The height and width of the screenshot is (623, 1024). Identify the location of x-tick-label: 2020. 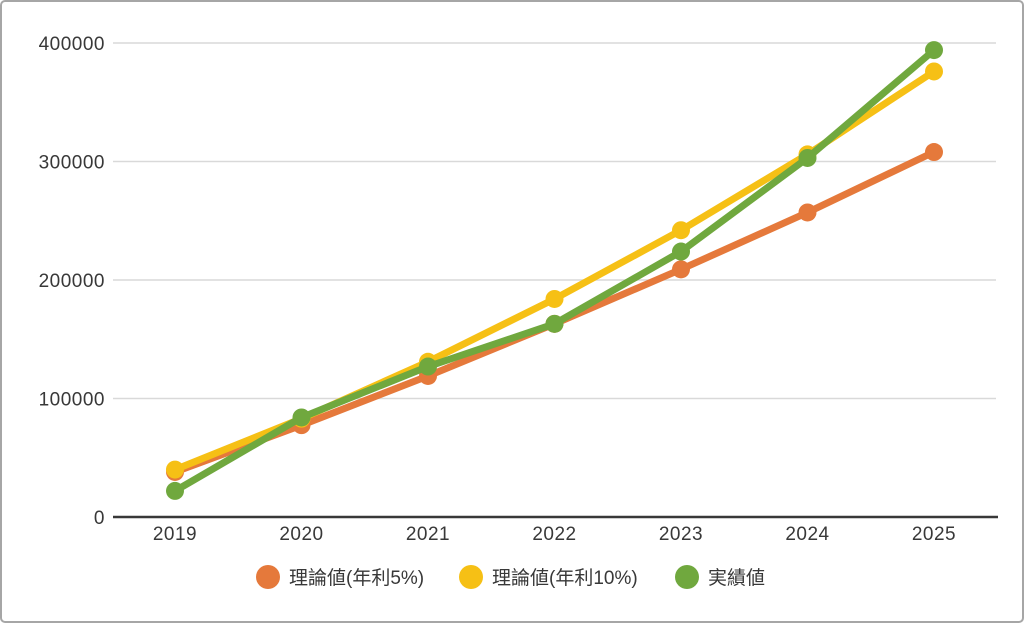
(301, 534).